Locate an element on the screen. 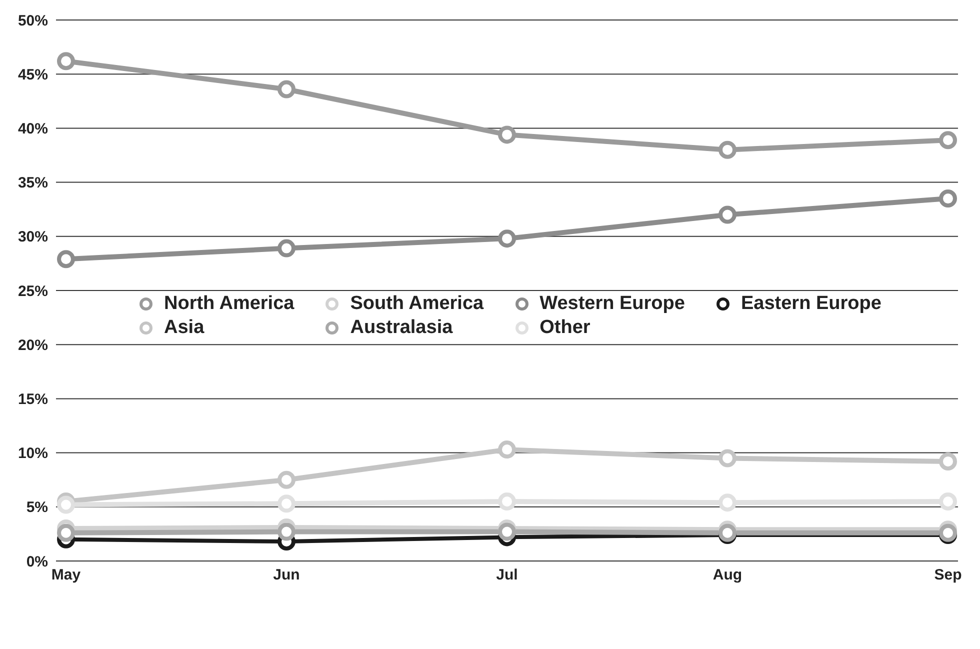  y-tick-label: 50% is located at coordinates (33, 21).